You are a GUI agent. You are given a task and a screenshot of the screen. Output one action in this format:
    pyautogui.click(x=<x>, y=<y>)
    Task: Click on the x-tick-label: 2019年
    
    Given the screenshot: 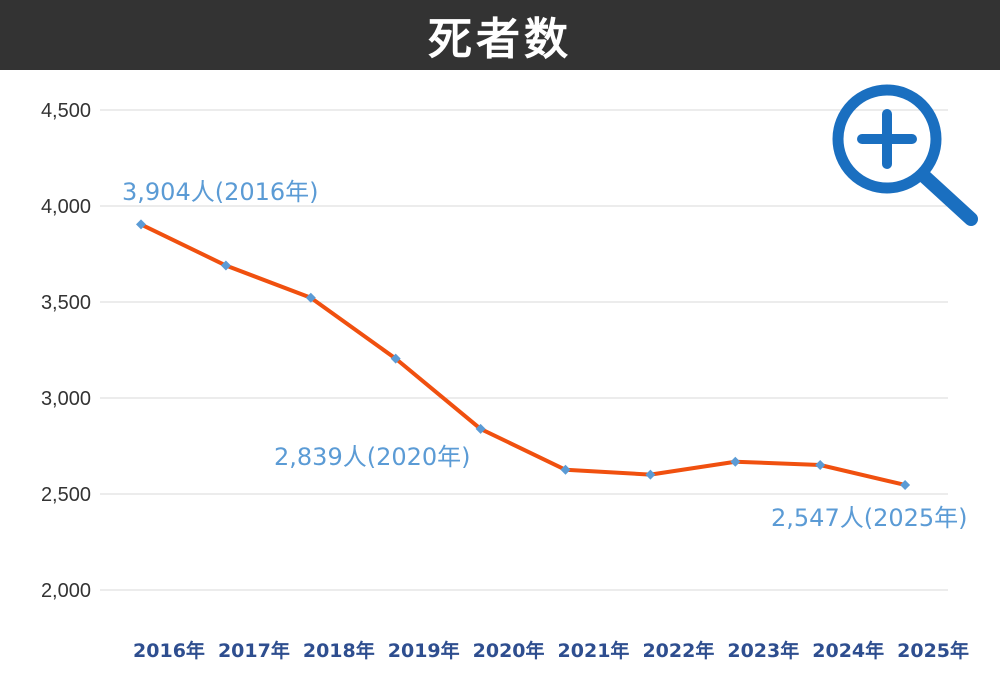 What is the action you would take?
    pyautogui.click(x=424, y=650)
    